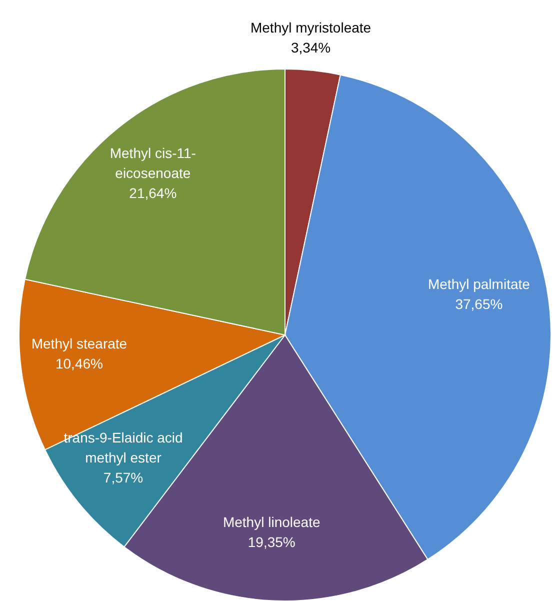 This screenshot has height=601, width=559. Describe the element at coordinates (479, 284) in the screenshot. I see `slice-label: Methyl palmitate` at that location.